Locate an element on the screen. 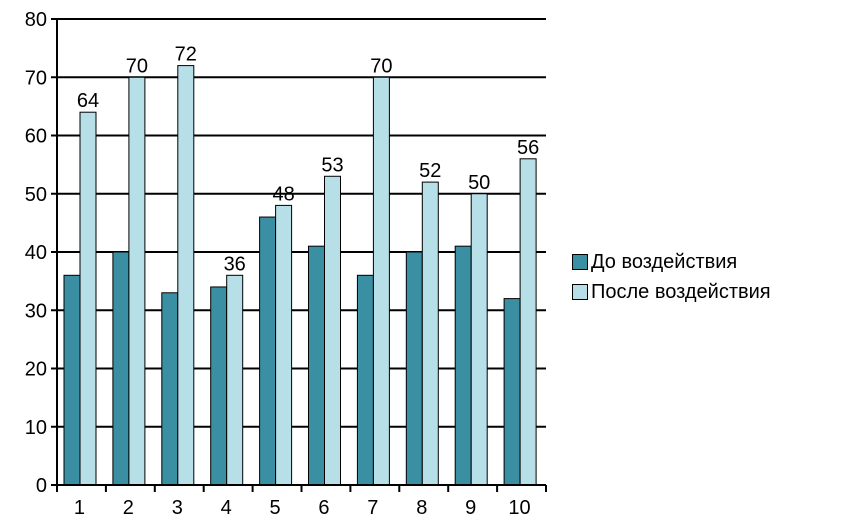 The height and width of the screenshot is (526, 842). data-label: 50 is located at coordinates (479, 183).